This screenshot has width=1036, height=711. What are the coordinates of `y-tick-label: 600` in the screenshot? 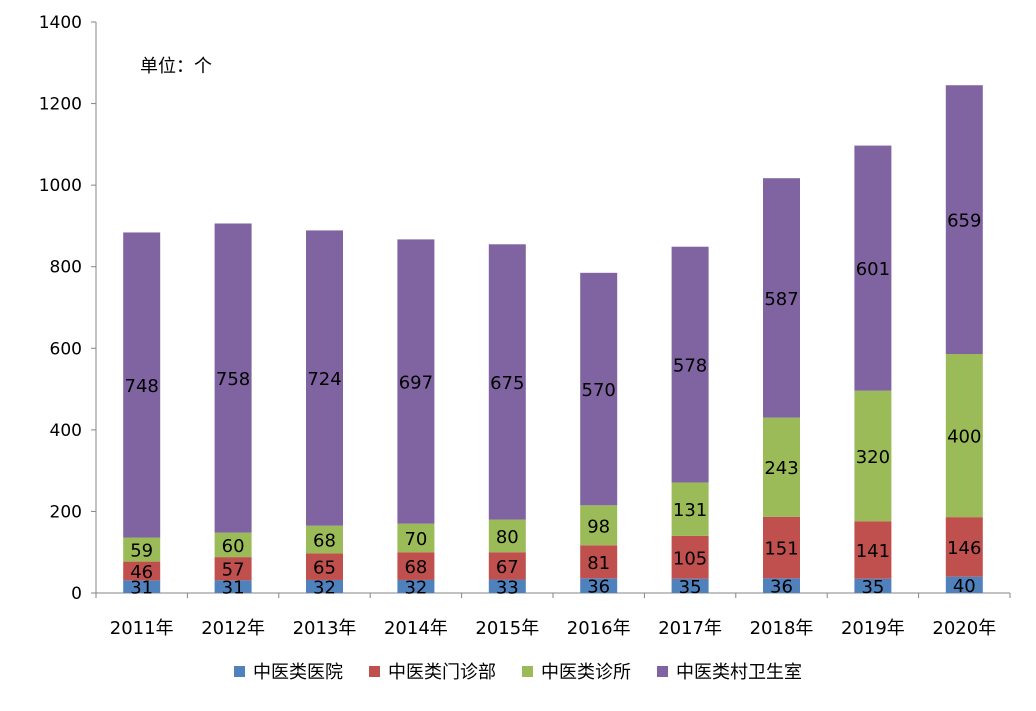 It's located at (66, 349).